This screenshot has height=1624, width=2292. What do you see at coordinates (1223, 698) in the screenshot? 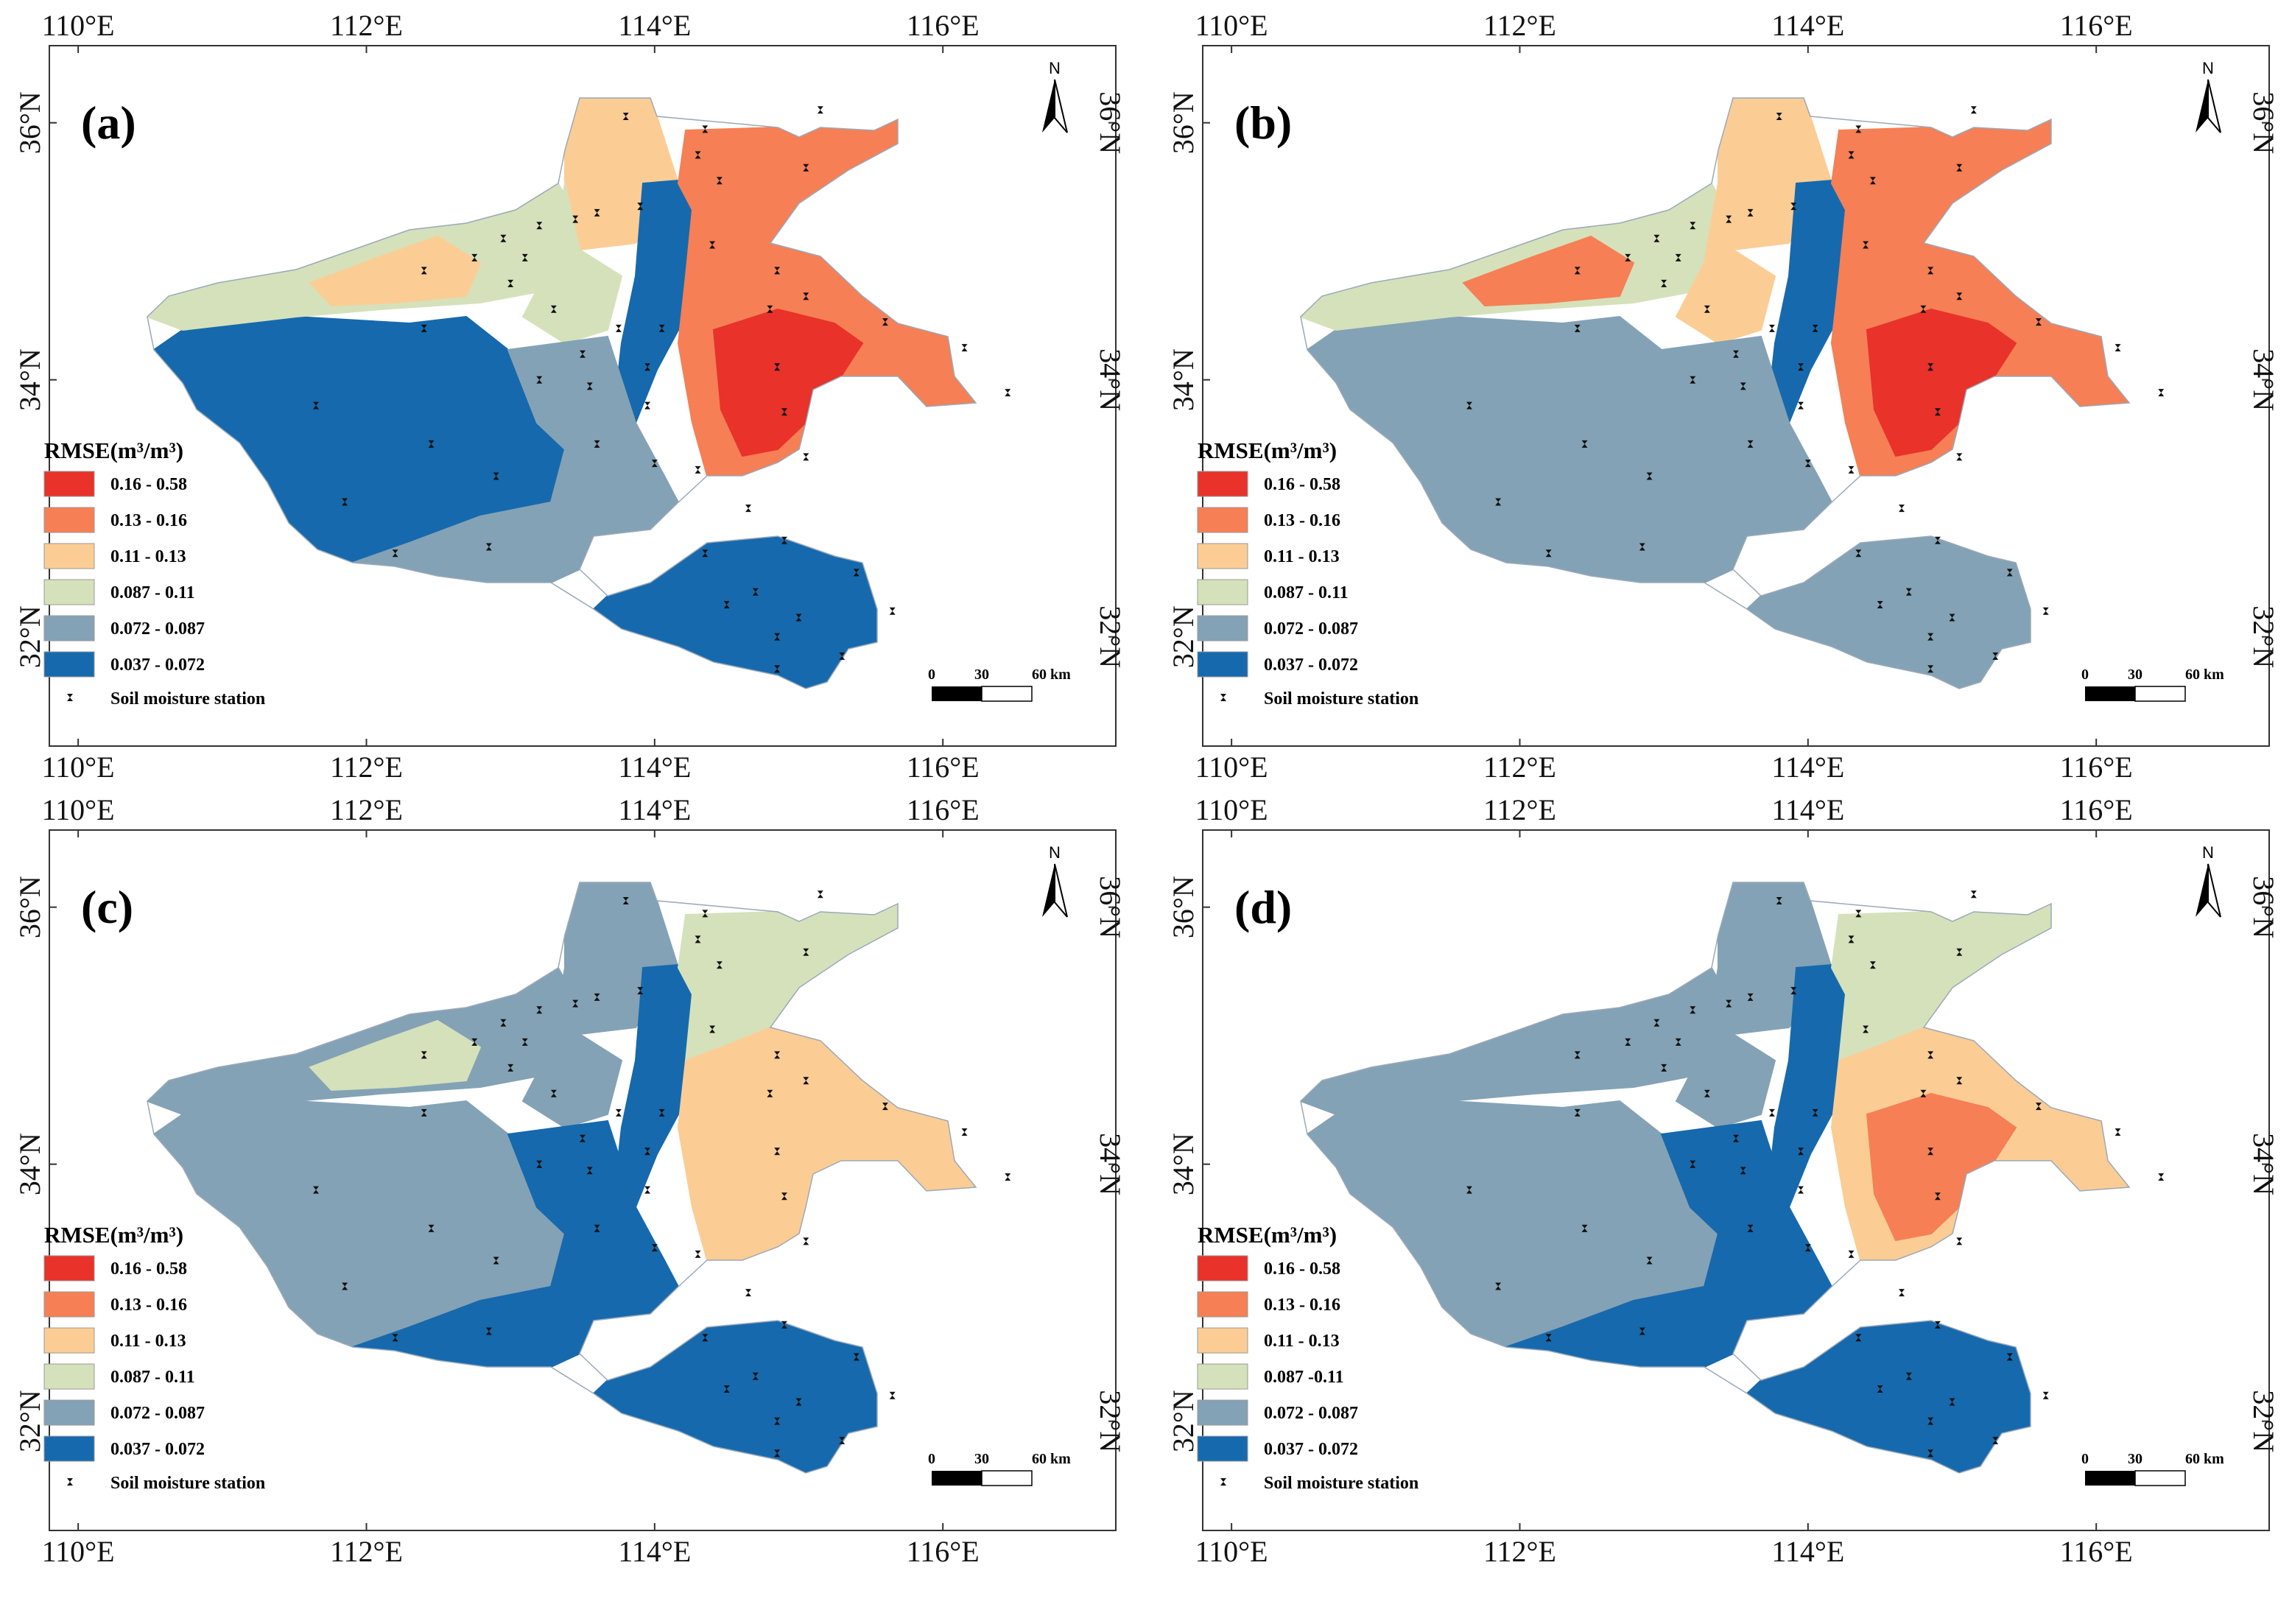
I see `legend-station-icon` at bounding box center [1223, 698].